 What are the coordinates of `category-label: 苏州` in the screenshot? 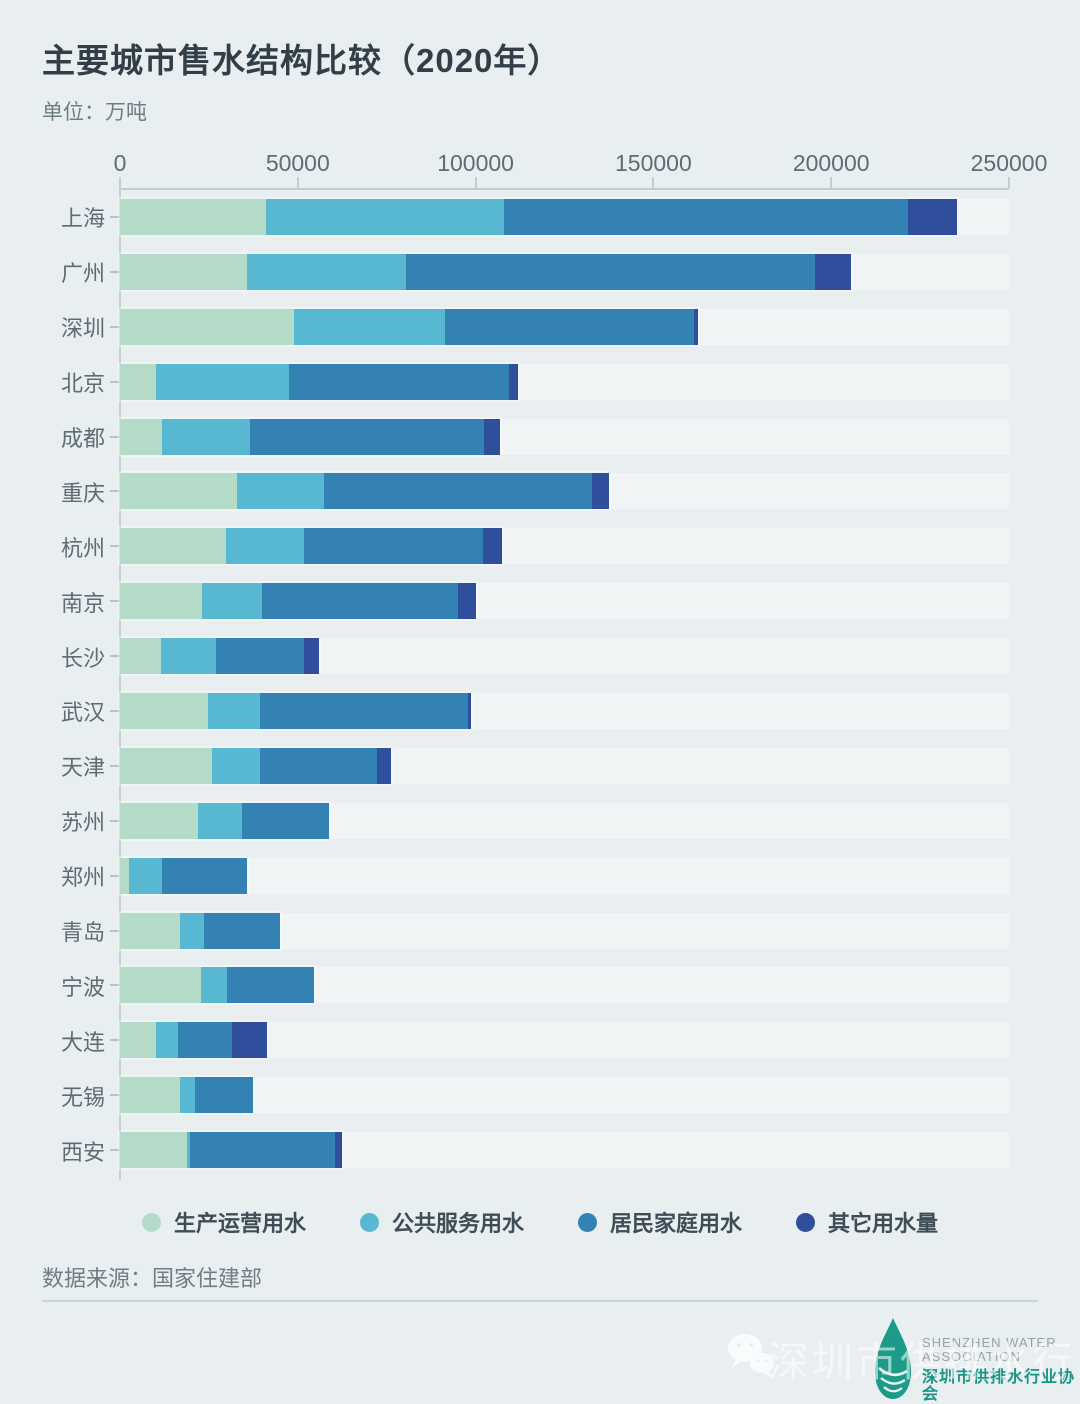 It's located at (82, 823).